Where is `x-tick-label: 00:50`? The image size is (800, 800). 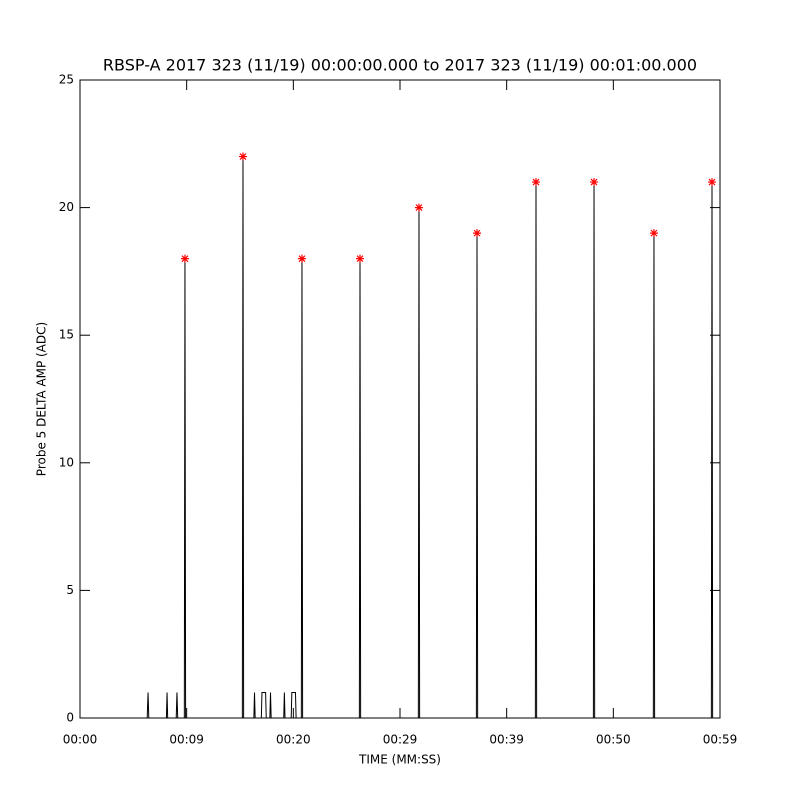
x-tick-label: 00:50 is located at coordinates (613, 740).